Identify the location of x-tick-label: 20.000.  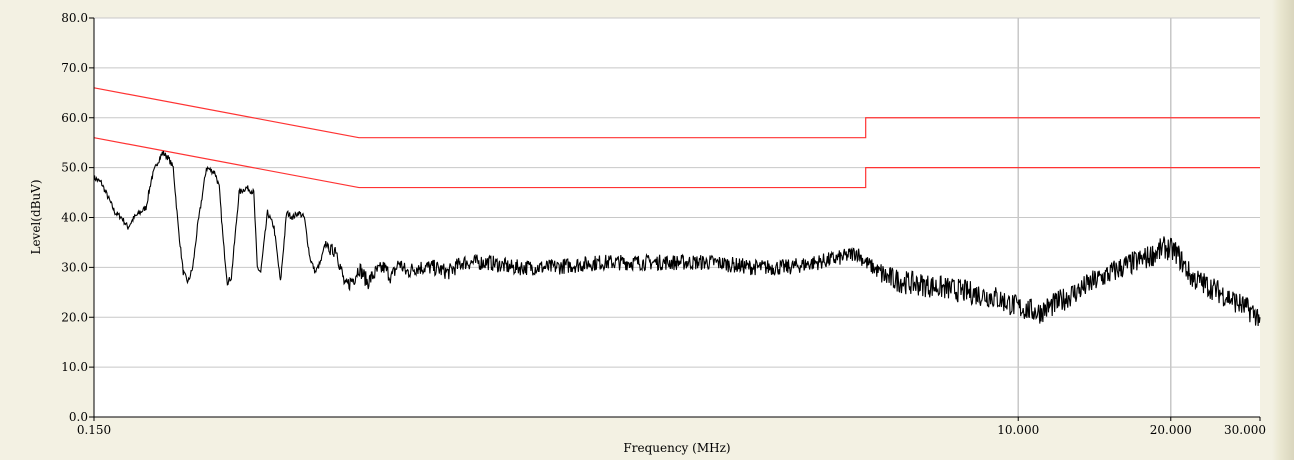
(1171, 430).